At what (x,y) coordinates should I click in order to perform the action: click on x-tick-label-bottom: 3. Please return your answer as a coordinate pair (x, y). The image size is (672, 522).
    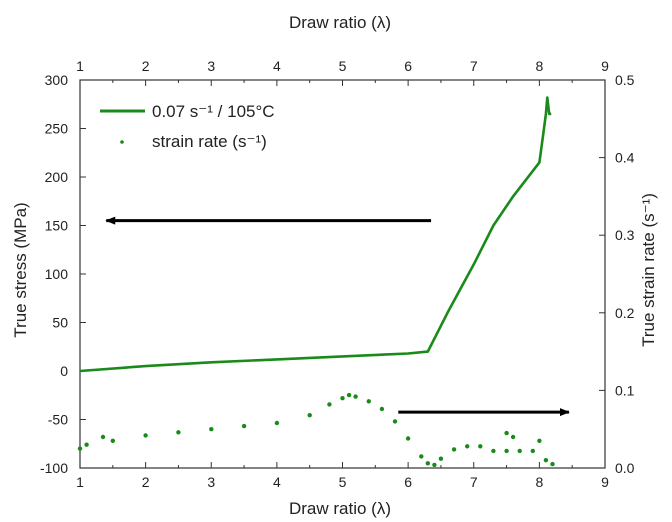
    Looking at the image, I should click on (211, 482).